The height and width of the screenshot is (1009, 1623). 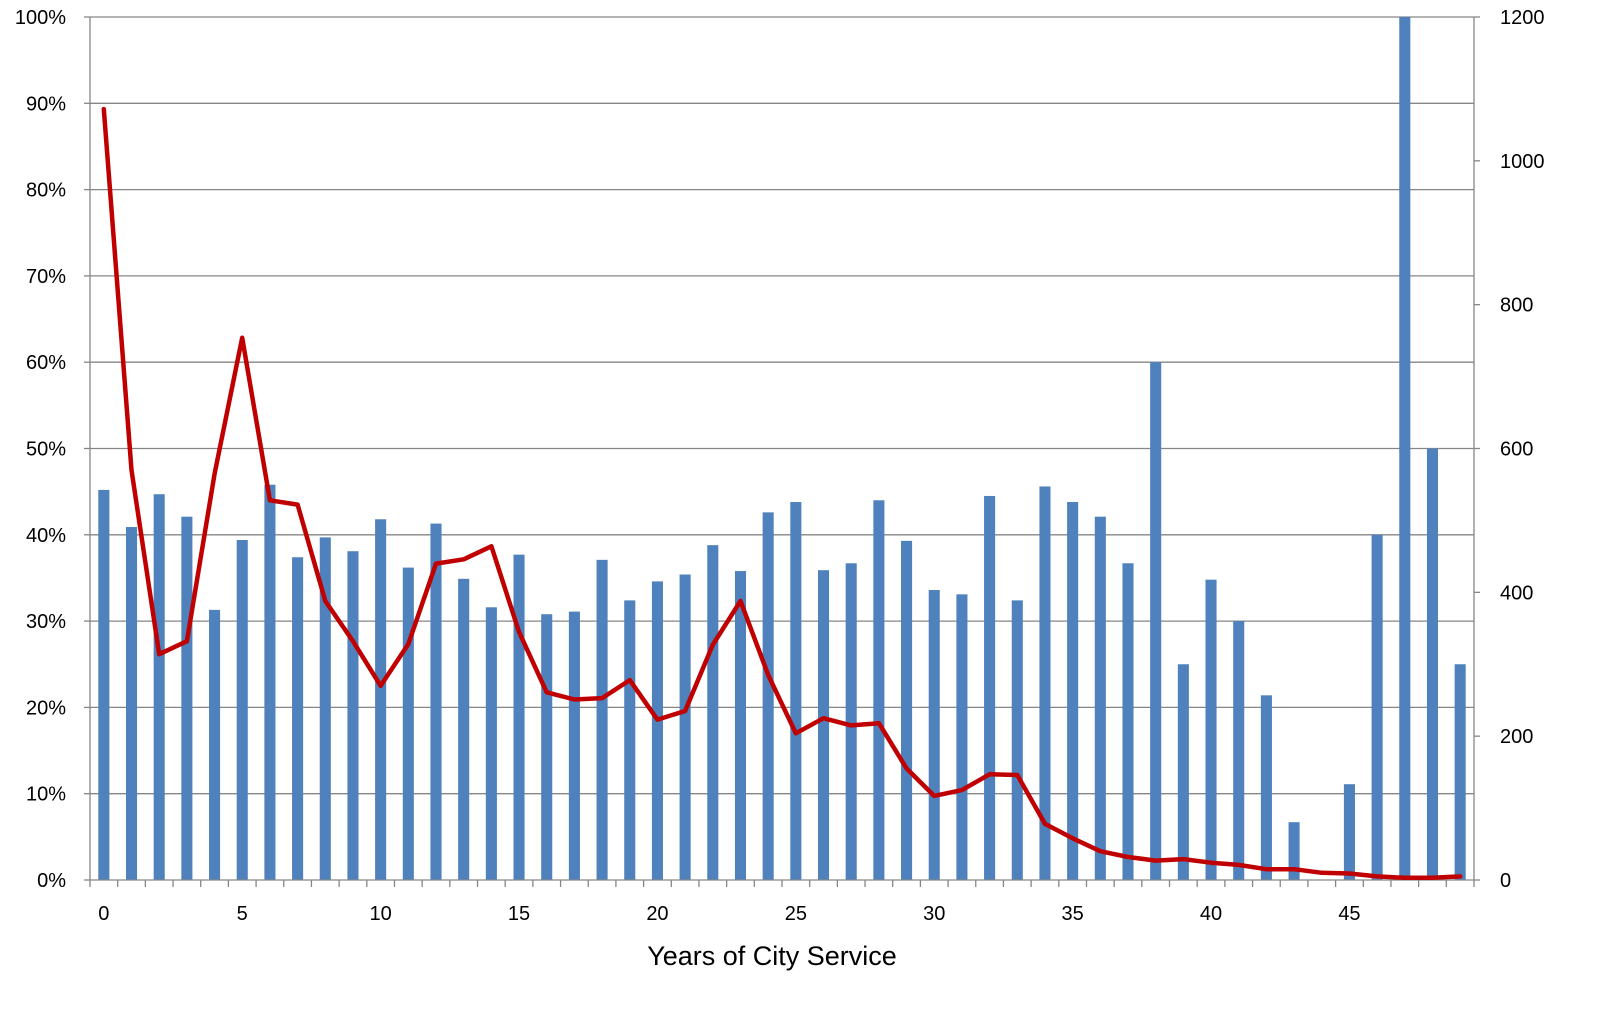 I want to click on y2-tick-label: 1200, so click(x=1522, y=18).